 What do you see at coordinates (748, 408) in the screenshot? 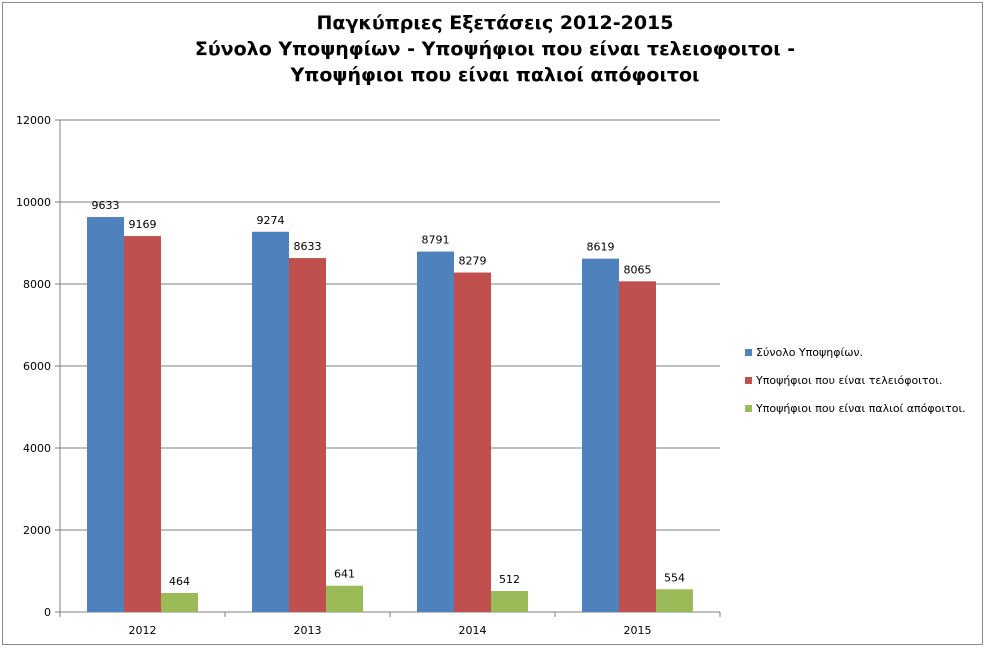
I see `legend-swatch-graduates` at bounding box center [748, 408].